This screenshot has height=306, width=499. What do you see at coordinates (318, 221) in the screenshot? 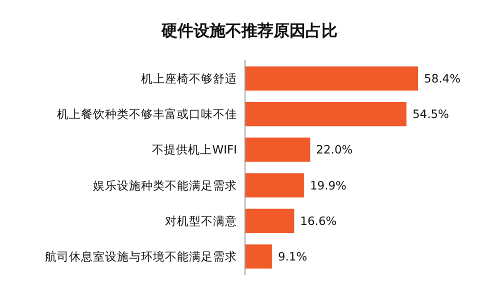
I see `data-label: 16.6%` at bounding box center [318, 221].